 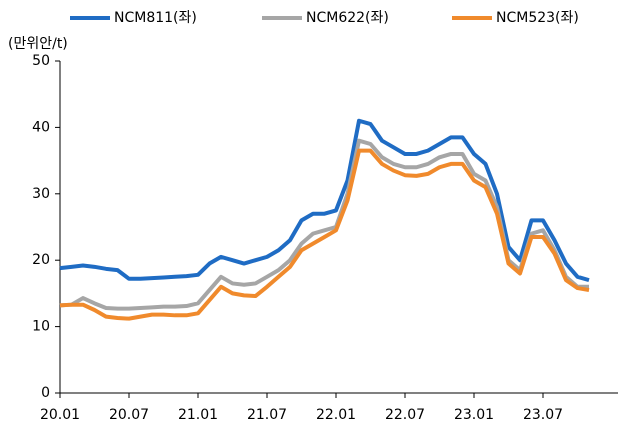 What do you see at coordinates (45, 393) in the screenshot?
I see `y-tick-label: 0` at bounding box center [45, 393].